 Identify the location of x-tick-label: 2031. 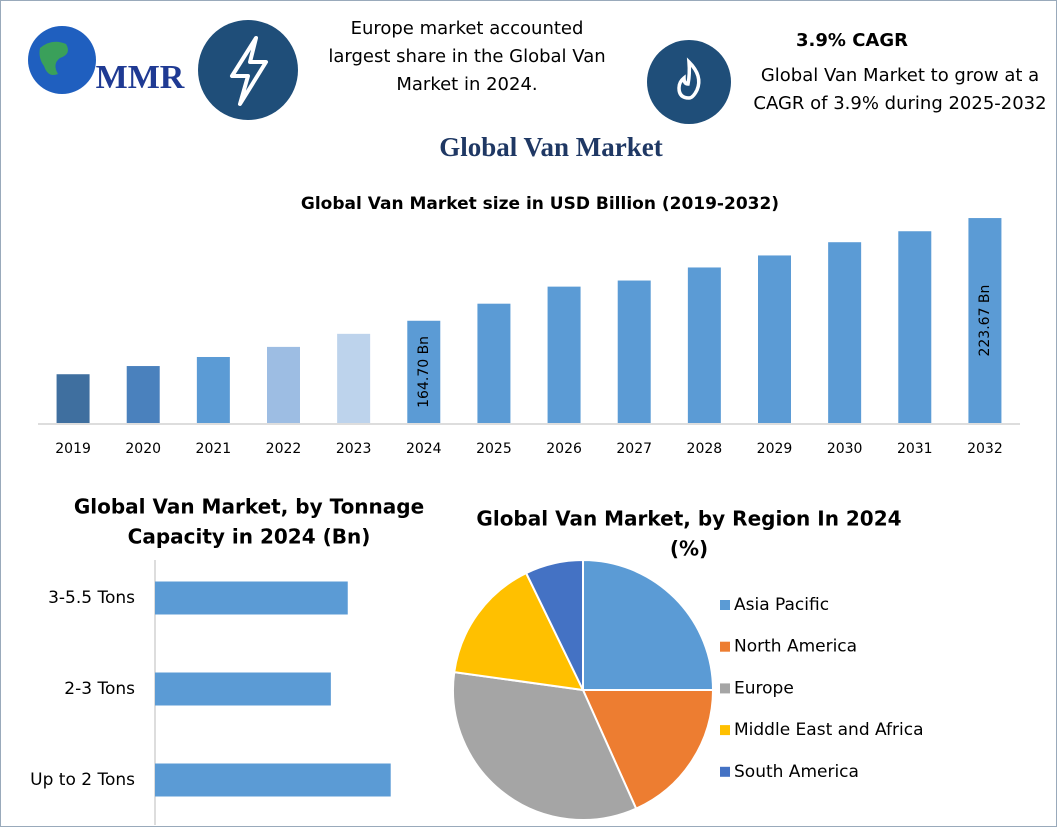
(915, 449).